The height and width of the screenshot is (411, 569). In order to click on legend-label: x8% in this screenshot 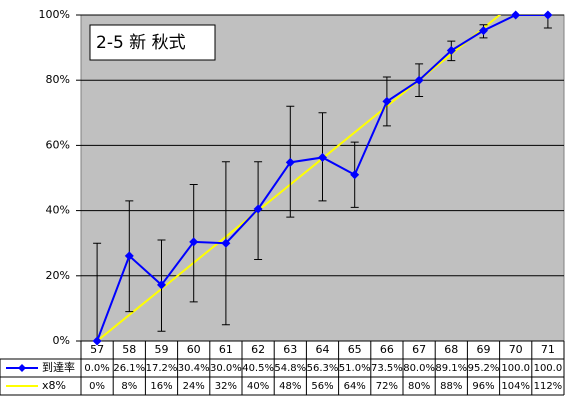, I will do `click(54, 385)`.